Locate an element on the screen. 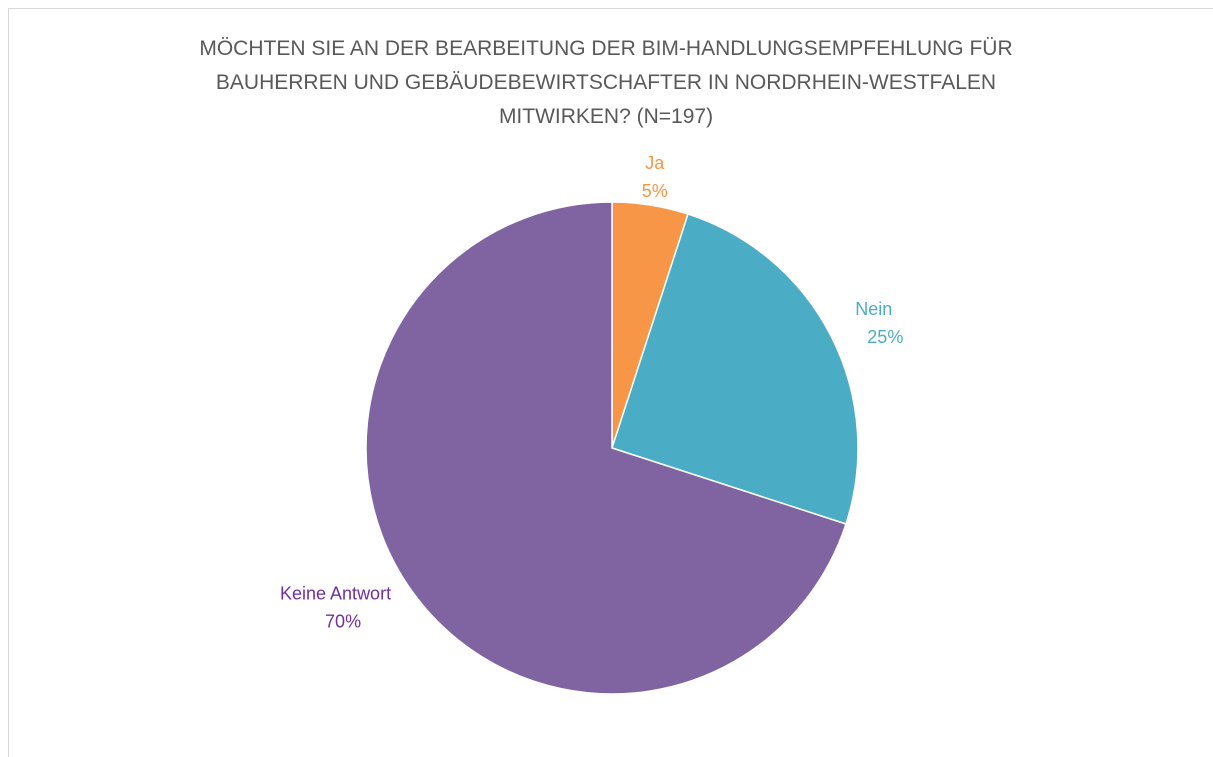  data-label-category: Keine Antwort is located at coordinates (335, 593).